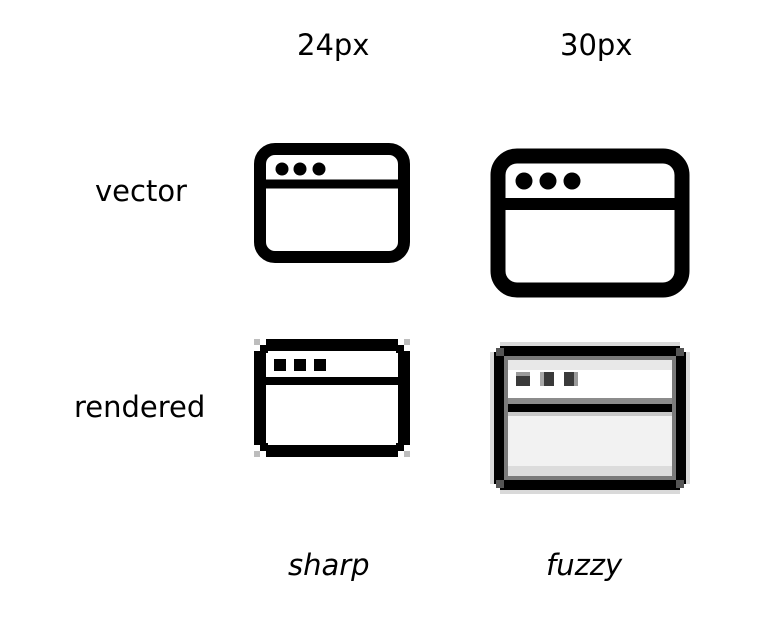  What do you see at coordinates (596, 45) in the screenshot?
I see `column-header-30px: 30px` at bounding box center [596, 45].